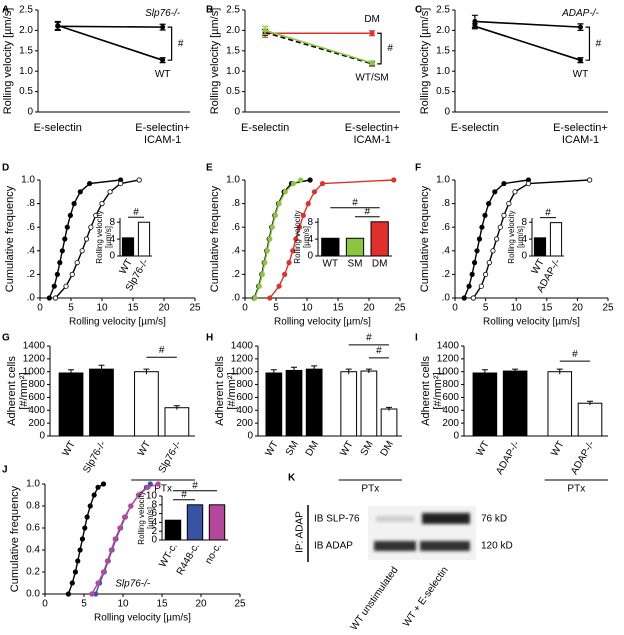 The height and width of the screenshot is (635, 624). What do you see at coordinates (154, 531) in the screenshot?
I see `y-tick-label: 2` at bounding box center [154, 531].